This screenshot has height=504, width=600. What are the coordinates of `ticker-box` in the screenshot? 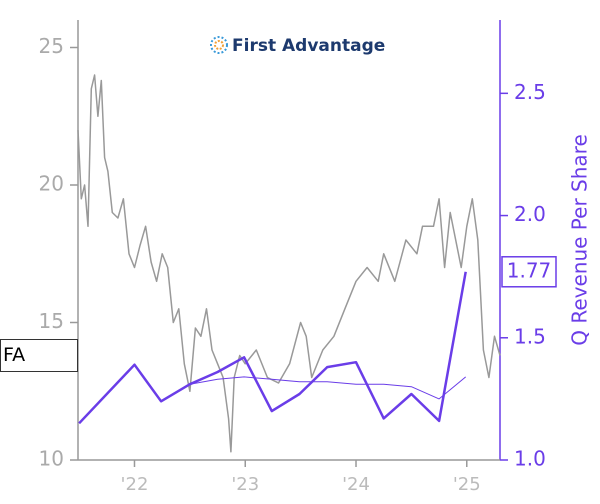 It's located at (39, 355).